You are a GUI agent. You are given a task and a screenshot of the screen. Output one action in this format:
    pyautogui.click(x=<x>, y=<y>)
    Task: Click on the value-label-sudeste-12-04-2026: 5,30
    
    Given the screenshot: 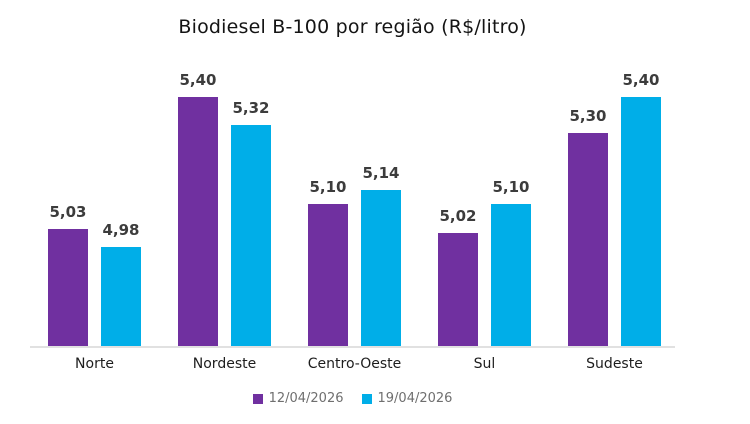 What is the action you would take?
    pyautogui.click(x=588, y=115)
    